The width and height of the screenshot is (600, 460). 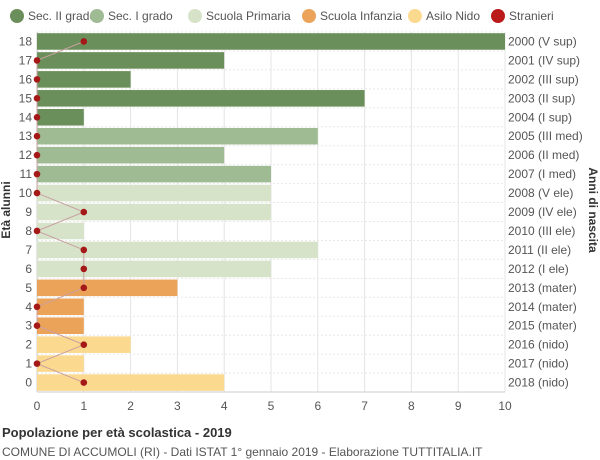 I want to click on legend-label: Scuola Primaria, so click(x=248, y=16).